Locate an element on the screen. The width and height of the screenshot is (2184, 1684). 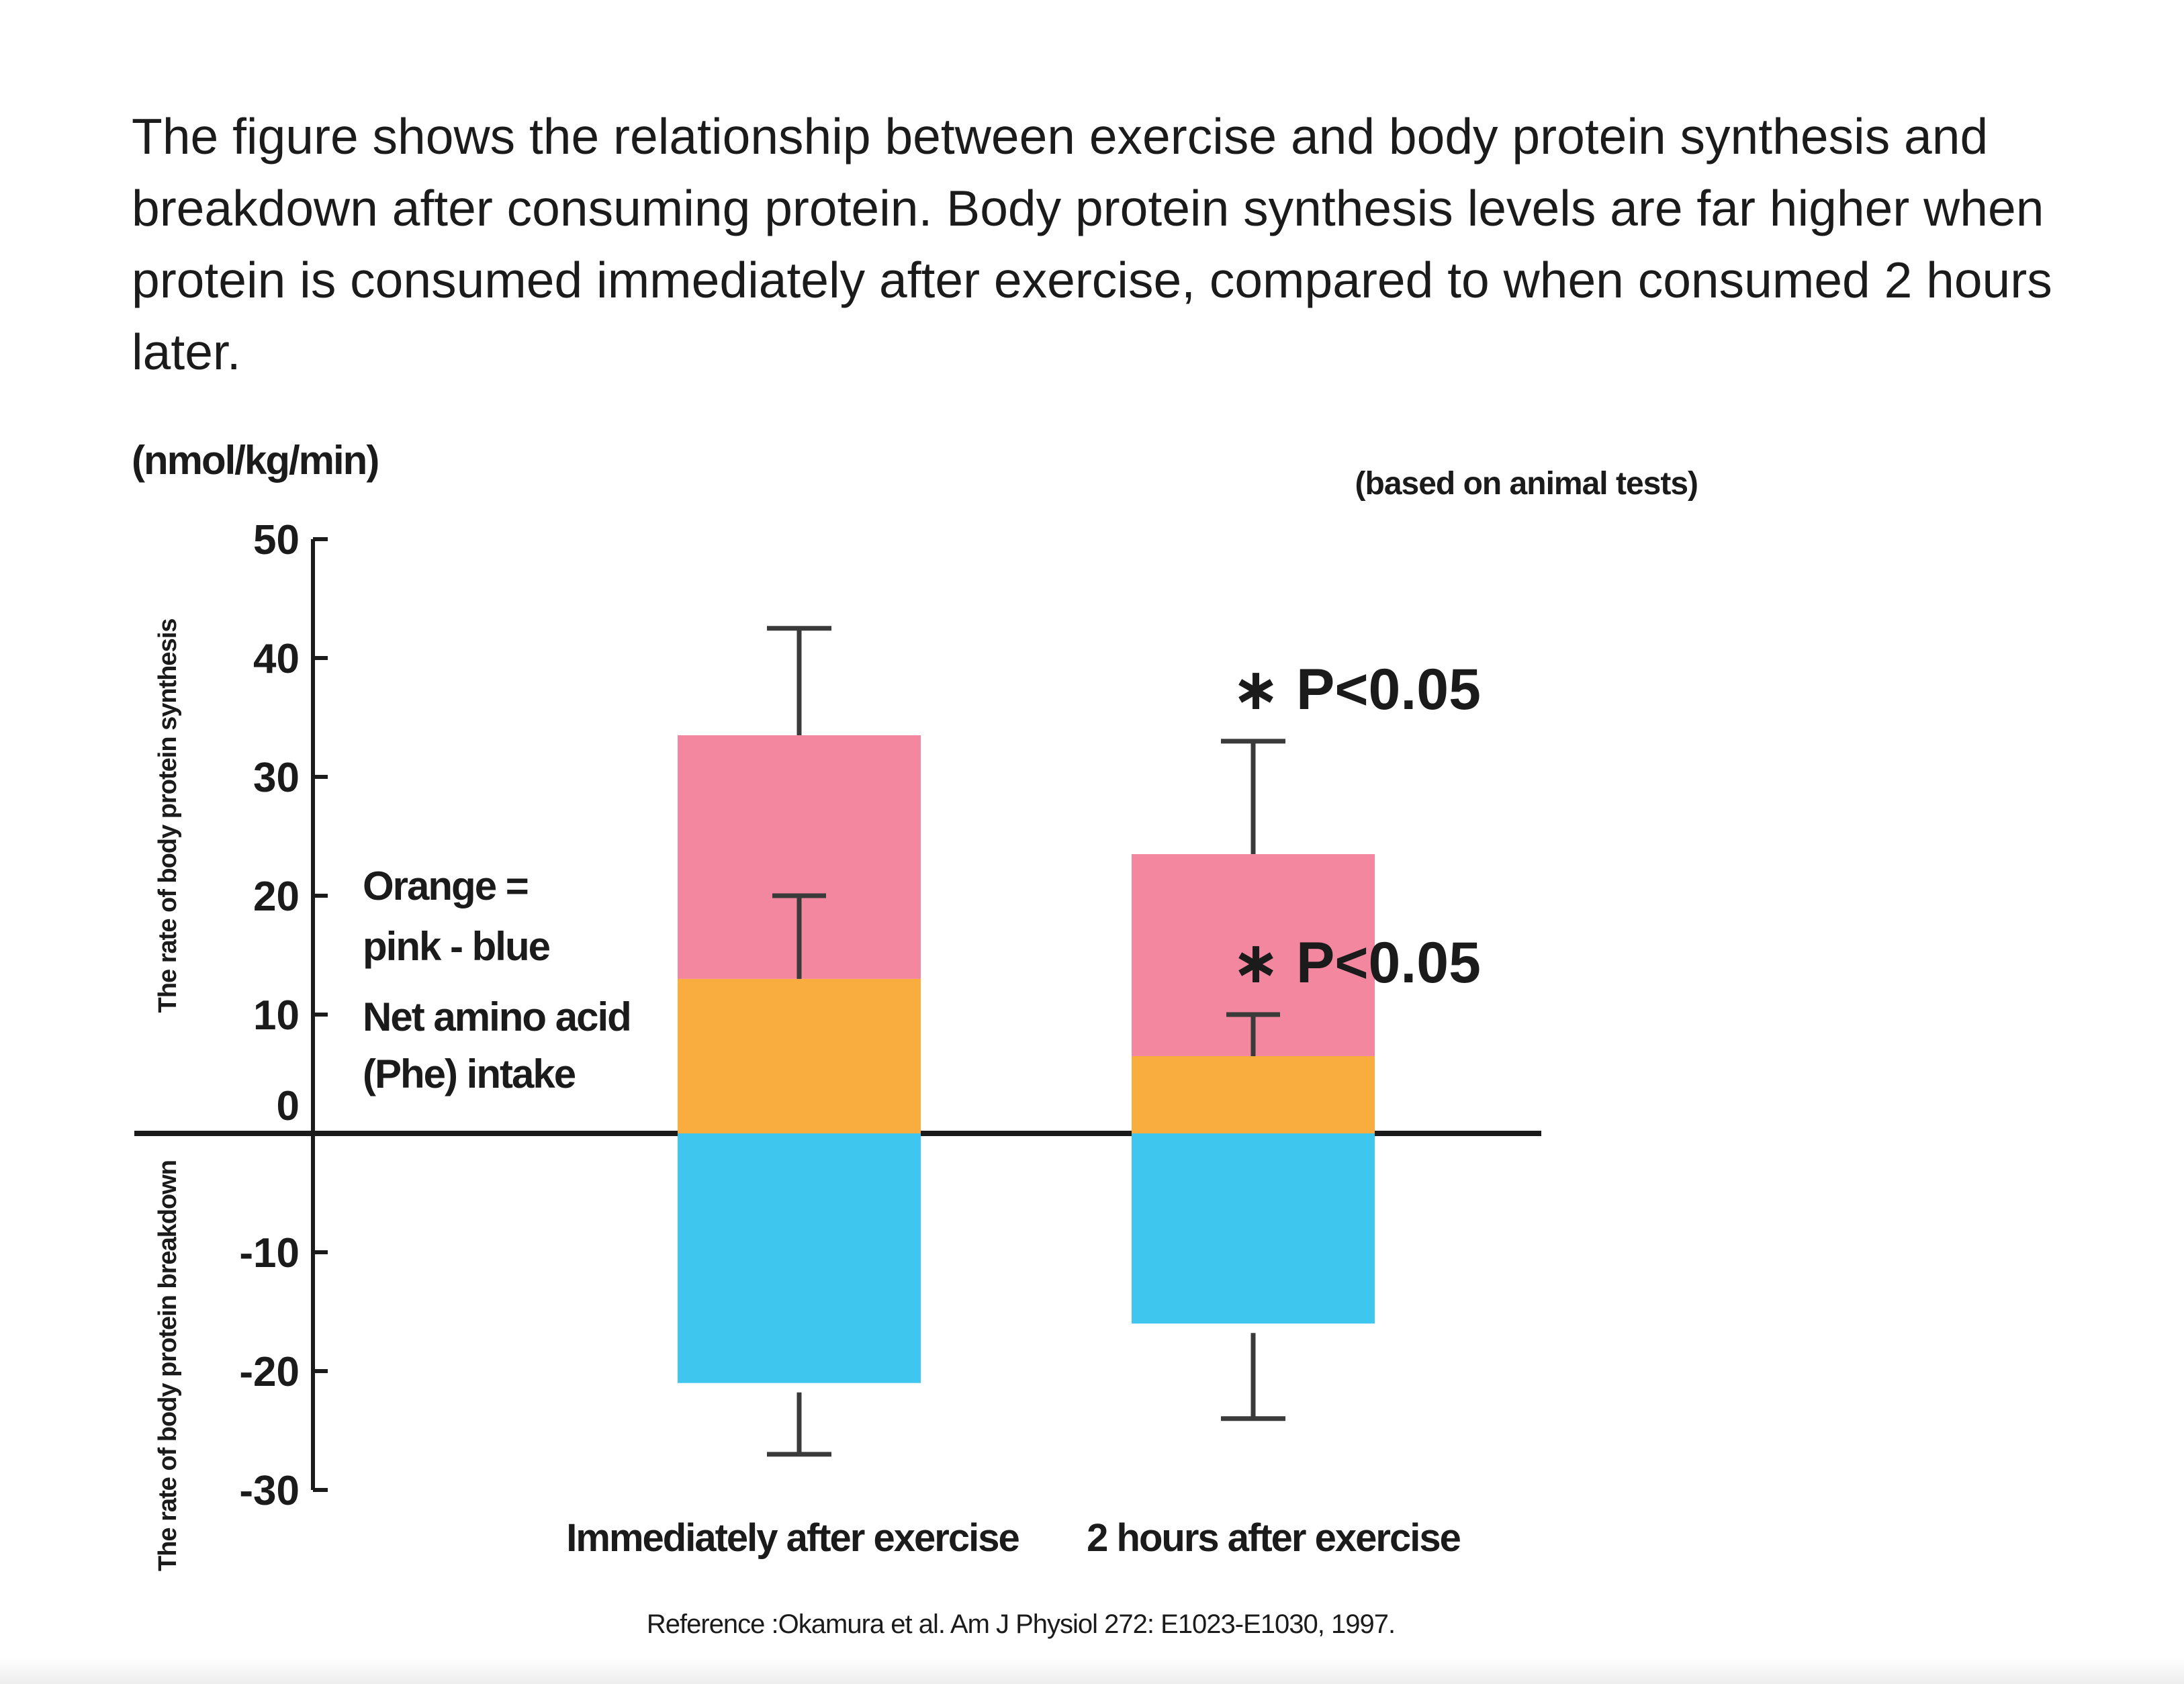
y-tick-label: -10 is located at coordinates (269, 1253).